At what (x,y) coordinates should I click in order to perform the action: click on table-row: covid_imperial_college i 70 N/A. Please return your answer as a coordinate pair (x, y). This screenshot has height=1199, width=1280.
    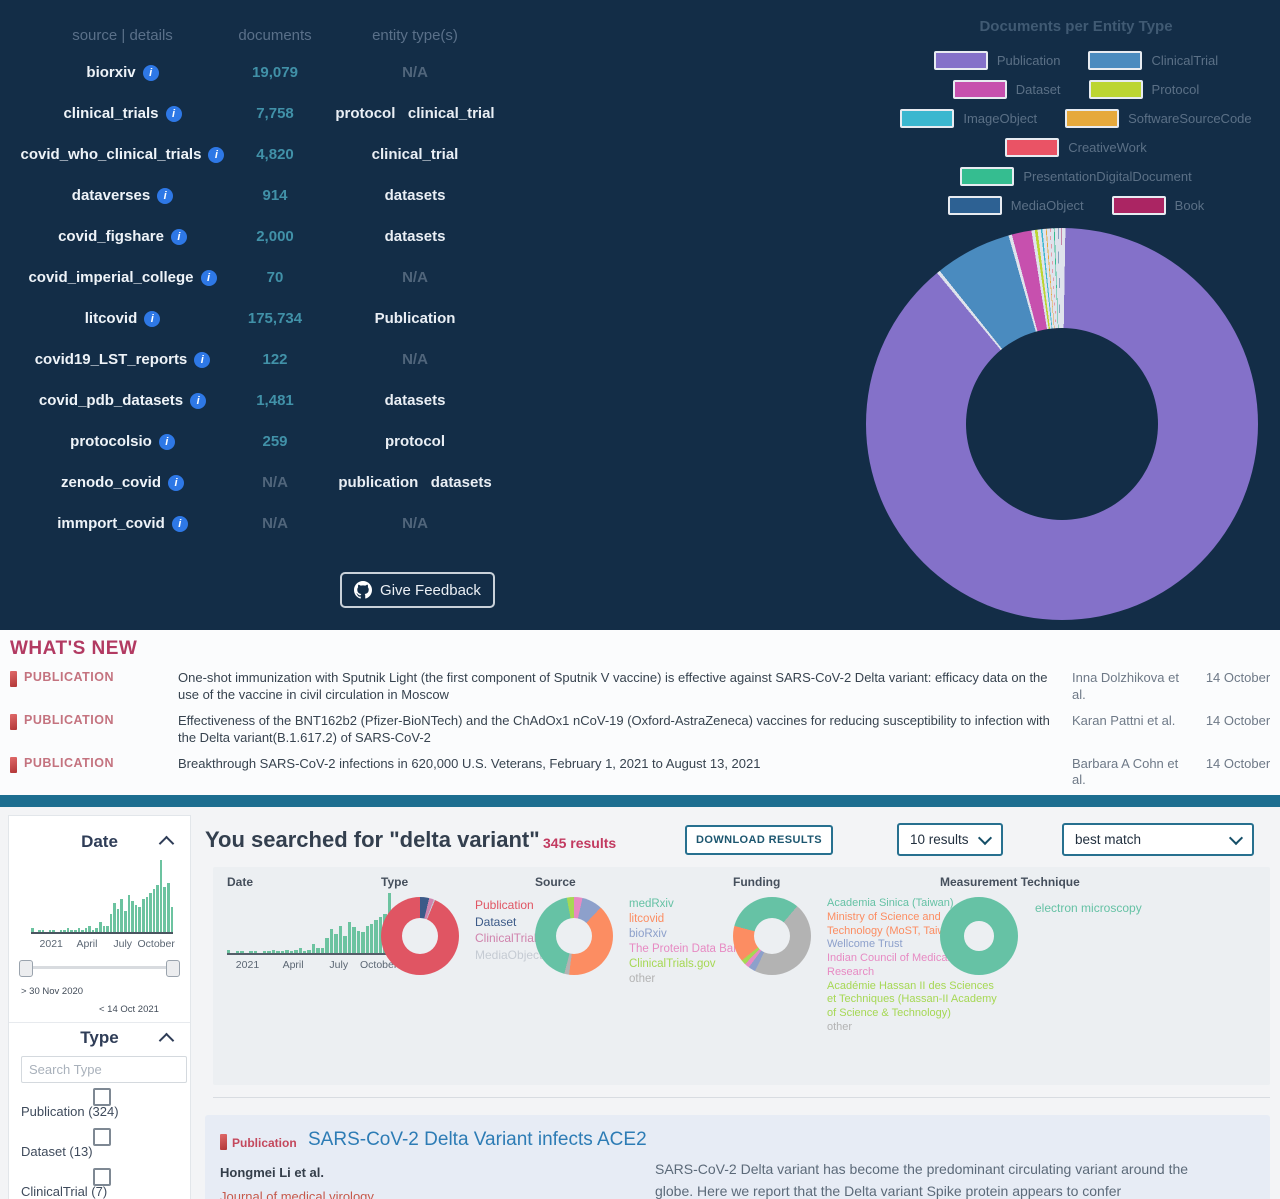
    Looking at the image, I should click on (262, 277).